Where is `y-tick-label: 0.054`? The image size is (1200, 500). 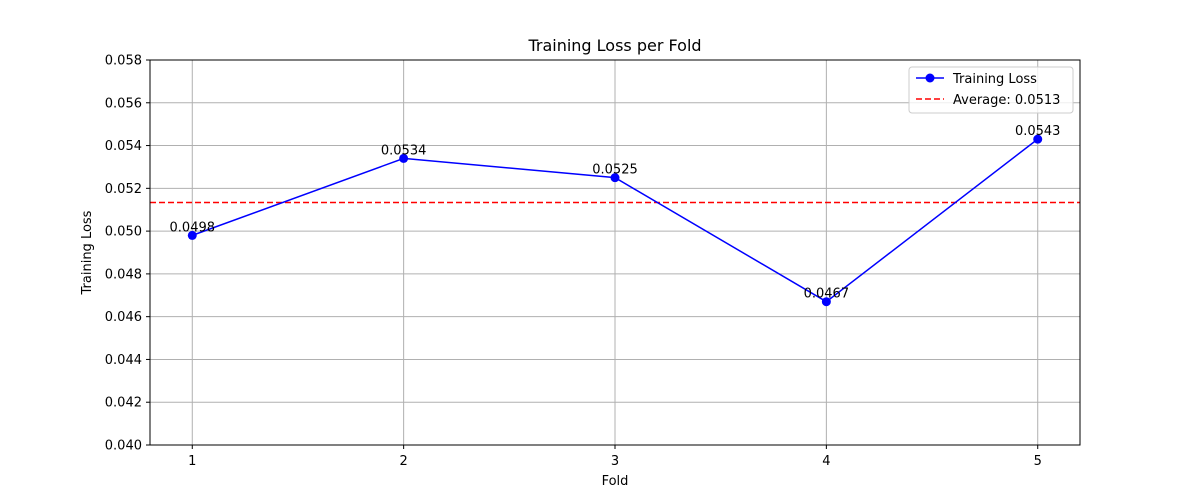 y-tick-label: 0.054 is located at coordinates (123, 146).